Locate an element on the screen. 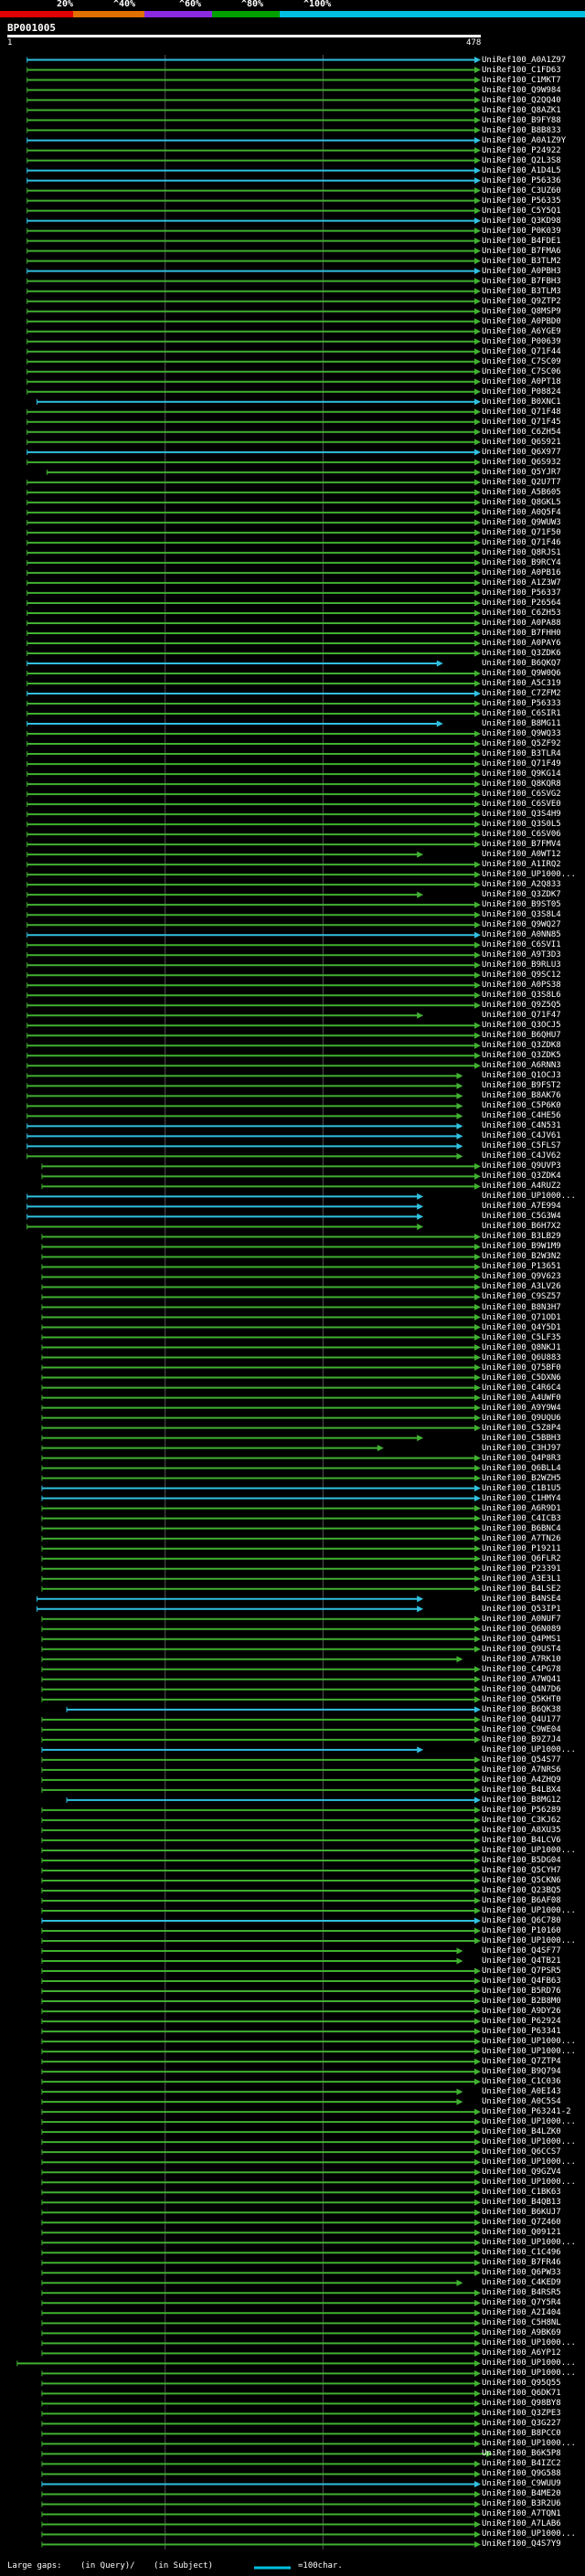 The height and width of the screenshot is (2576, 585). hit-label: UniRef100_Q09121 is located at coordinates (521, 2233).